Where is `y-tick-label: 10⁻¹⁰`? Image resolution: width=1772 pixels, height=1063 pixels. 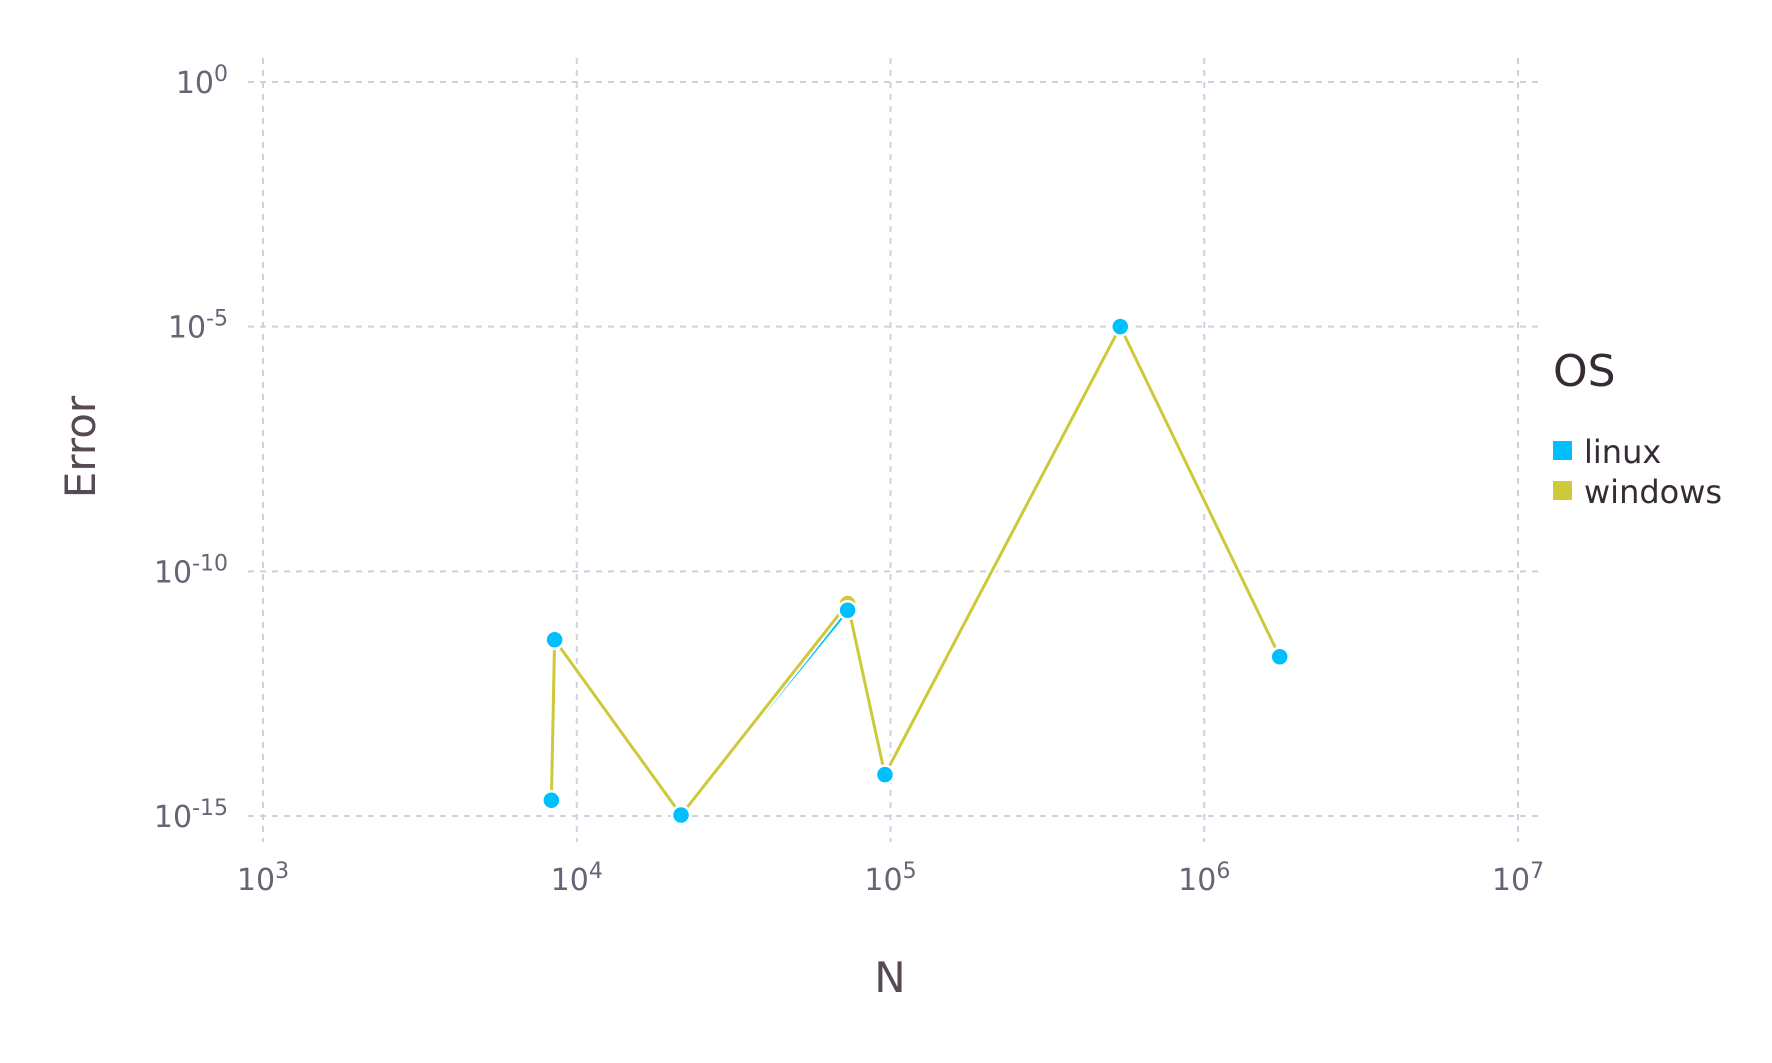
y-tick-label: 10⁻¹⁰ is located at coordinates (191, 570).